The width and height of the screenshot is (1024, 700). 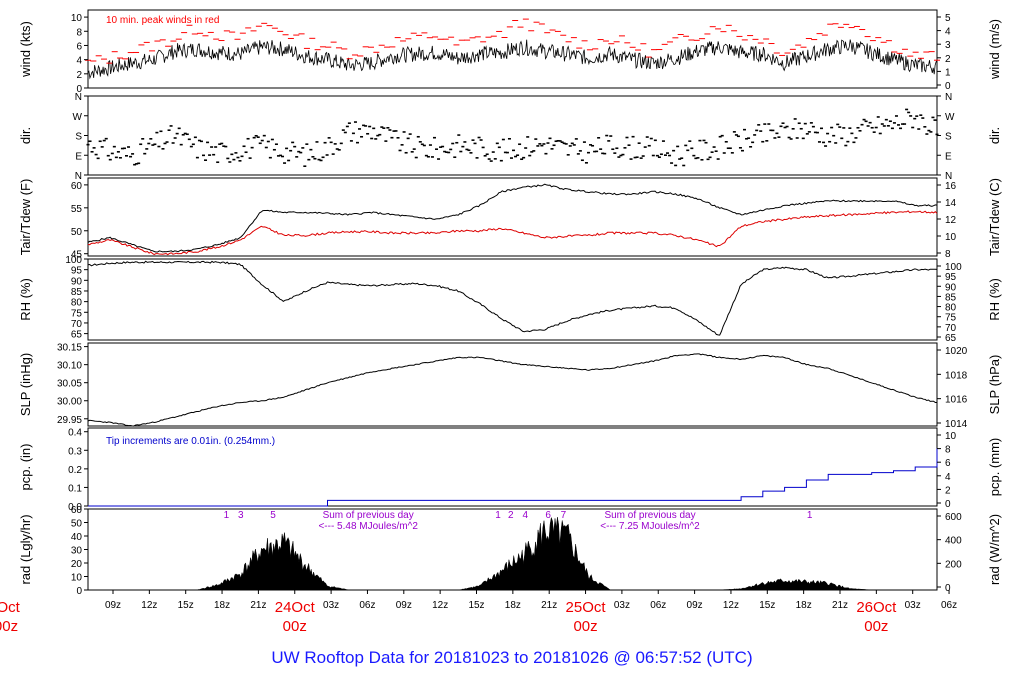 I want to click on radiation-left-tick-label: 40, so click(x=77, y=537).